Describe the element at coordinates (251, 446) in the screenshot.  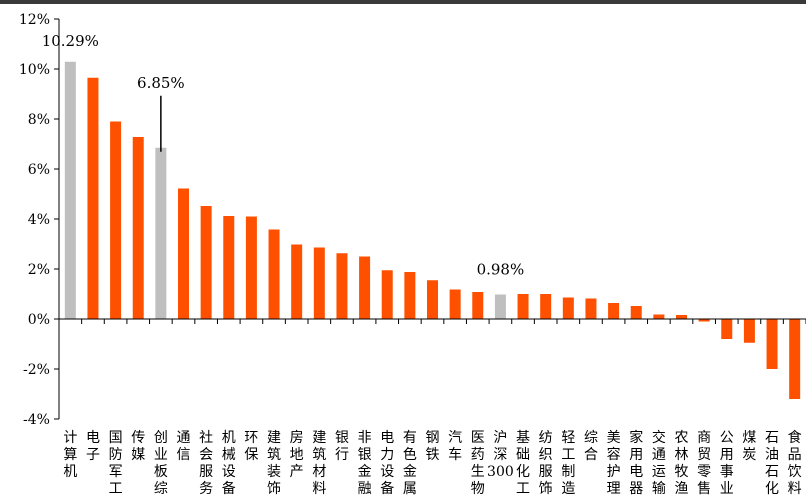
I see `category-label-9: 环保` at that location.